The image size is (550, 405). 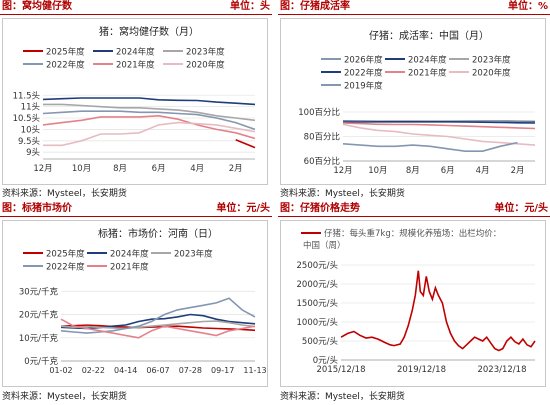 I want to click on legend-label: 2025年度, so click(x=65, y=52).